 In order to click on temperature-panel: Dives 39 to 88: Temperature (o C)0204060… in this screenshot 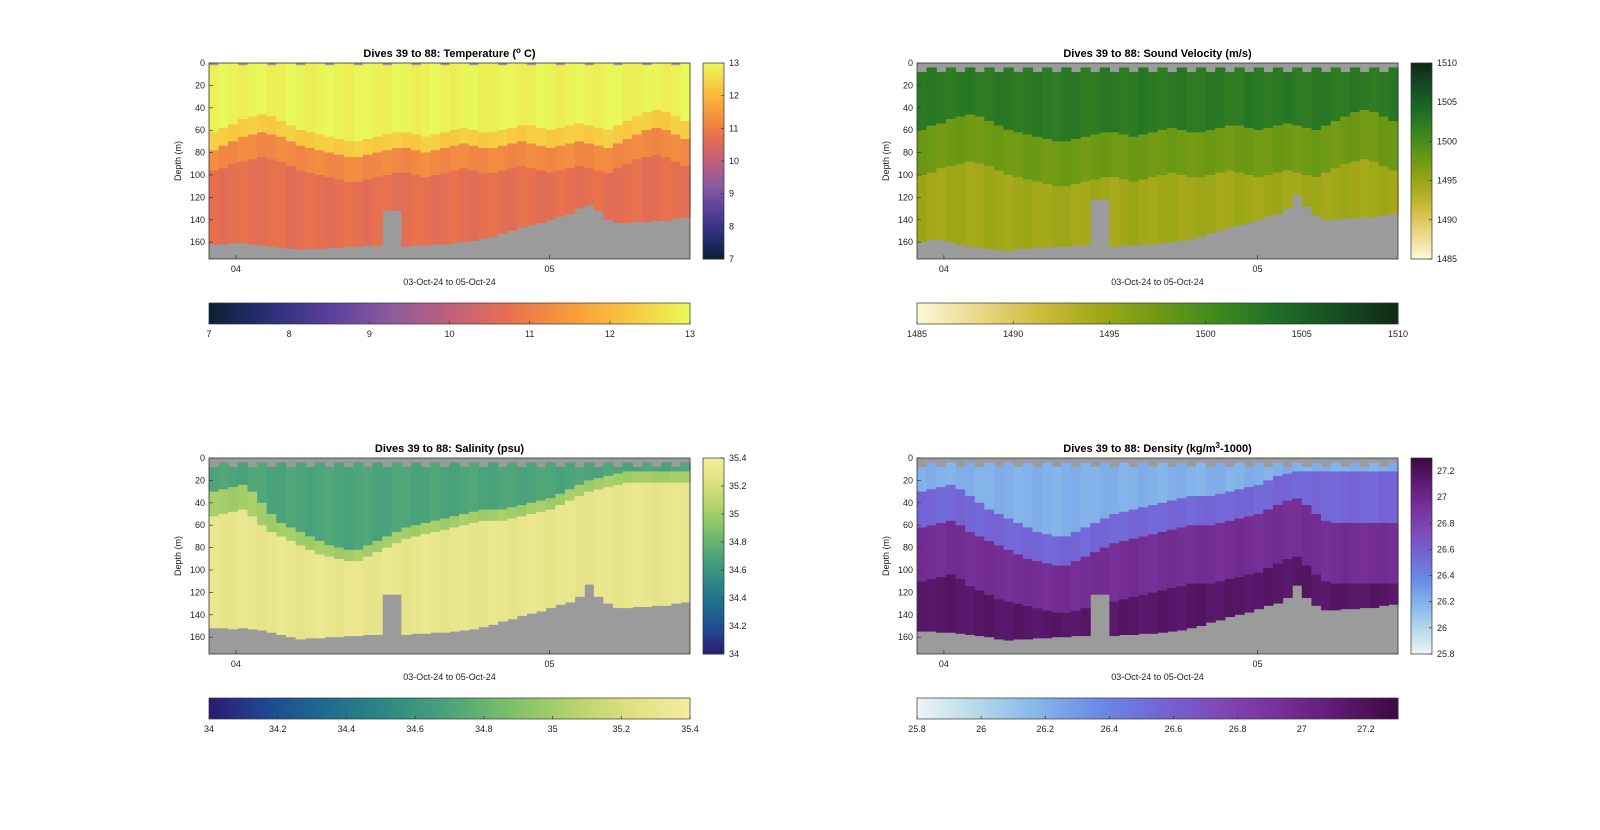, I will do `click(456, 192)`.